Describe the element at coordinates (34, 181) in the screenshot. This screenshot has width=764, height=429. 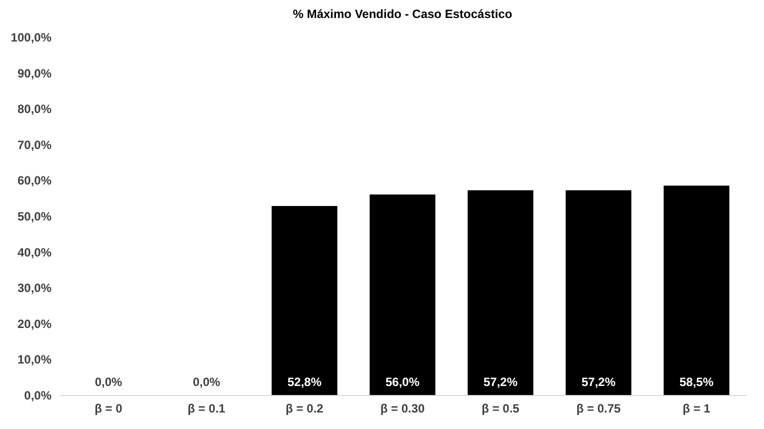
I see `y-tick-label: 60,0%` at that location.